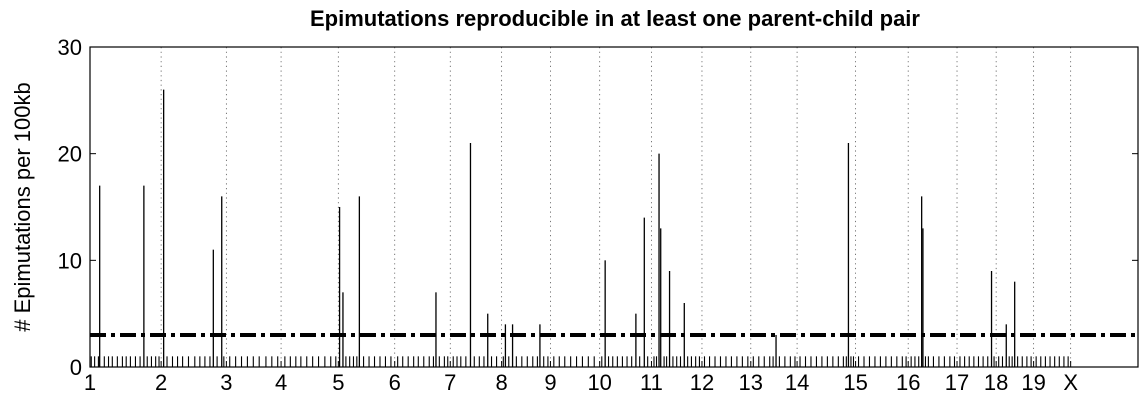  Describe the element at coordinates (90, 382) in the screenshot. I see `x-tick-label: 1` at that location.